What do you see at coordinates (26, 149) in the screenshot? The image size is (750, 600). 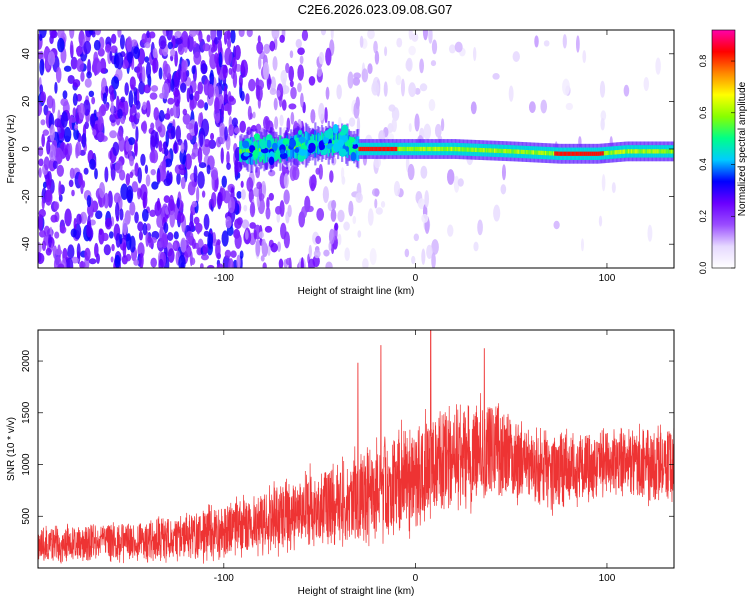 I see `heatmap-y-tick-label: 0` at bounding box center [26, 149].